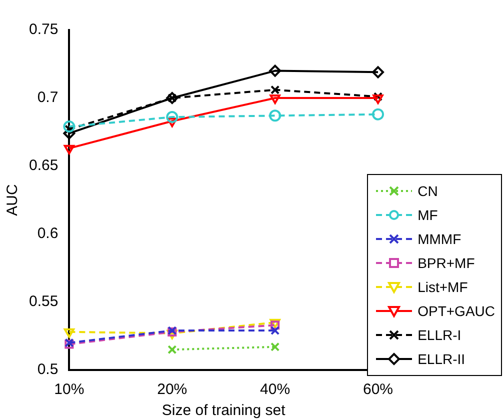  What do you see at coordinates (378, 389) in the screenshot?
I see `x-tick-label: 60%` at bounding box center [378, 389].